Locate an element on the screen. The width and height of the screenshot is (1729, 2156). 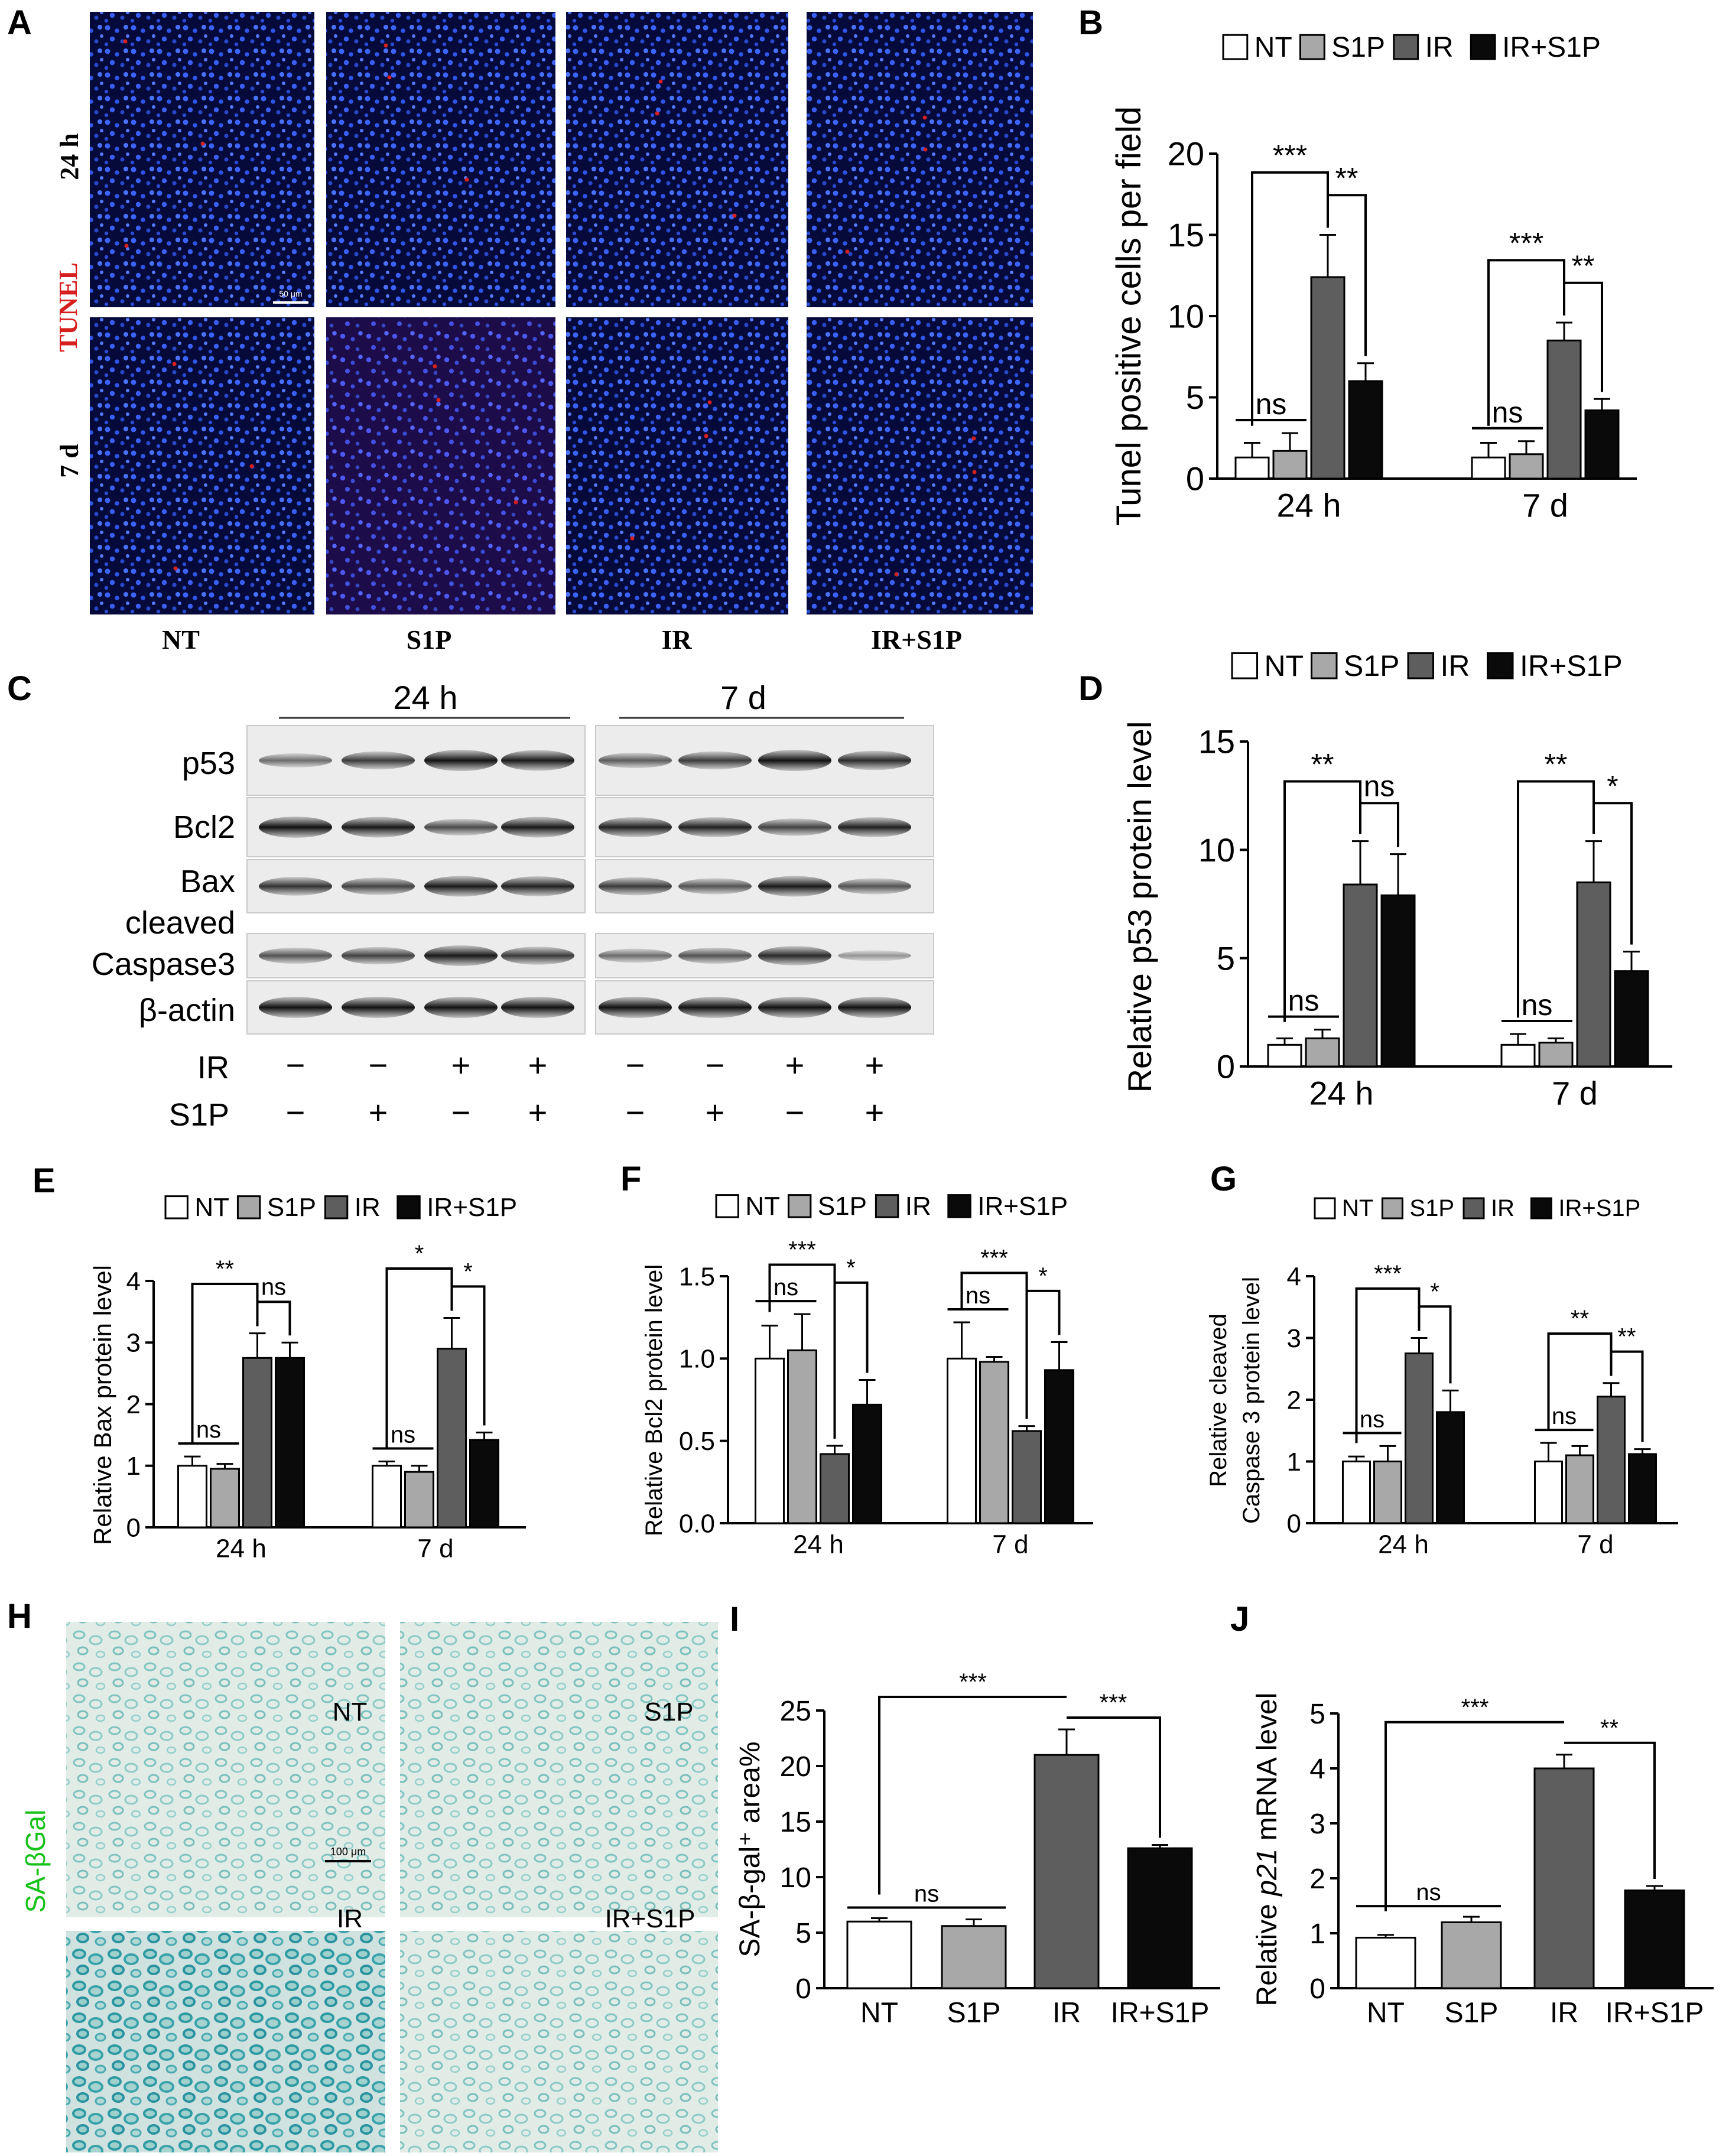
y-tick-label: 1 is located at coordinates (1317, 1934).